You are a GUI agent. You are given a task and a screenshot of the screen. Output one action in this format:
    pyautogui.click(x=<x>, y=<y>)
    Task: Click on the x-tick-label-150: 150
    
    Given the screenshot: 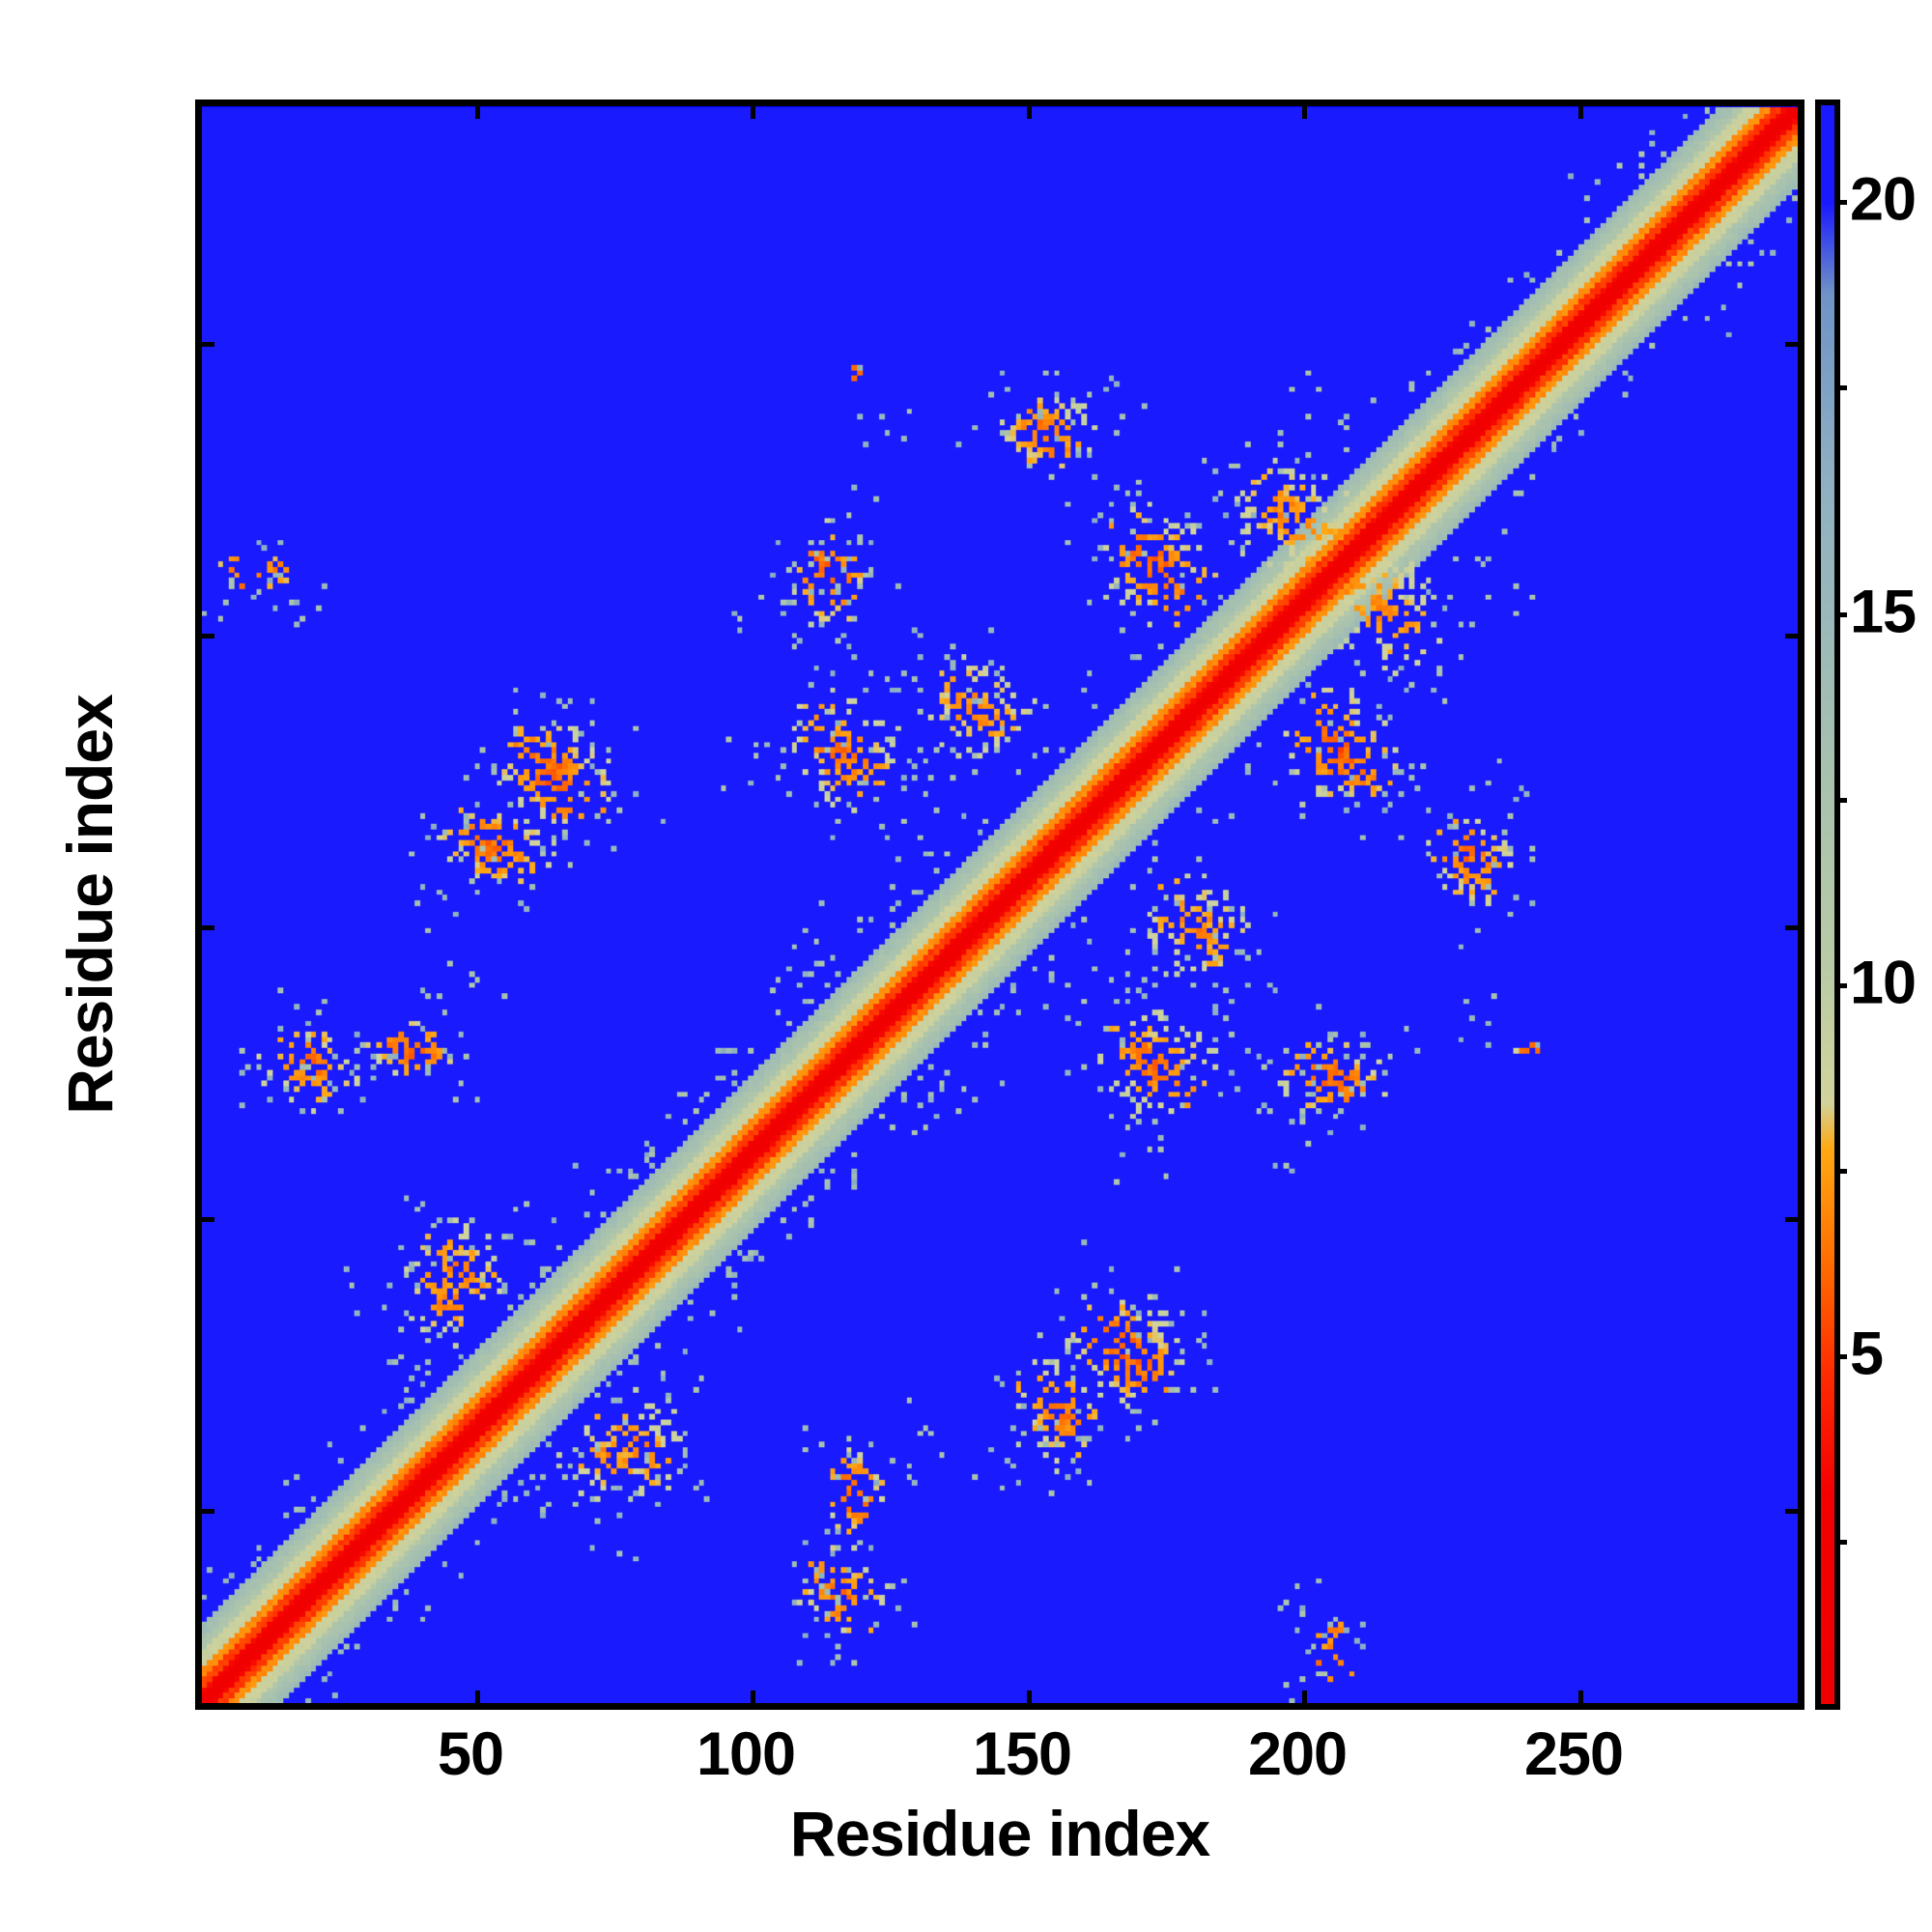 What is the action you would take?
    pyautogui.click(x=1022, y=1754)
    